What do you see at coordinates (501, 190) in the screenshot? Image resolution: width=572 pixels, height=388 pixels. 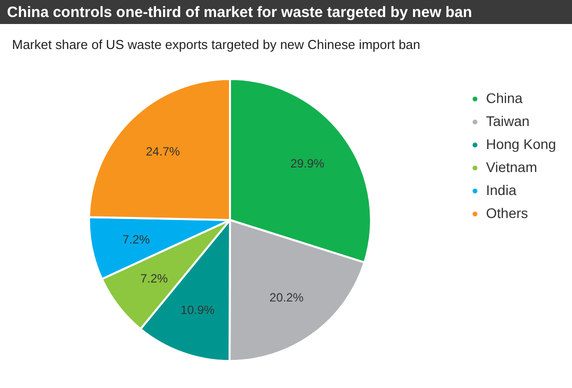 I see `legend-label: India` at bounding box center [501, 190].